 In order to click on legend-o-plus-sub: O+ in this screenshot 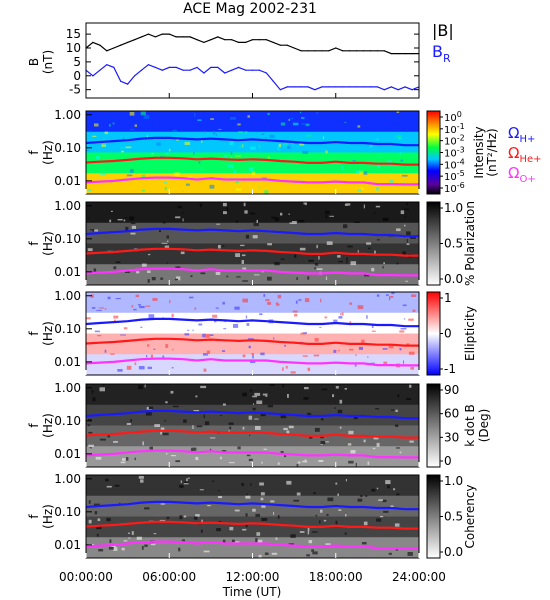, I will do `click(527, 179)`.